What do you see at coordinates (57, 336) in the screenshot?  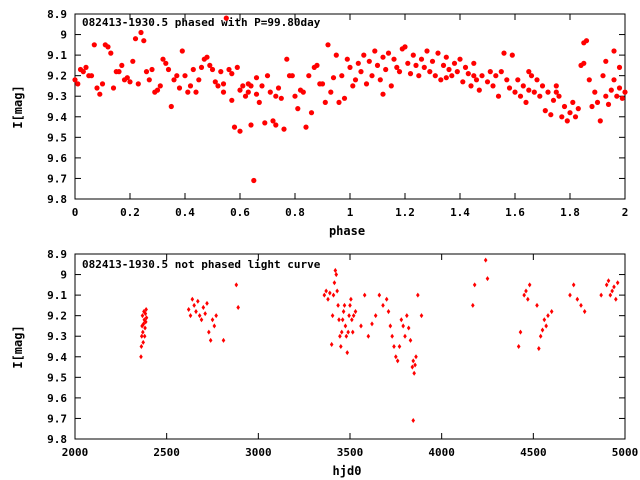 I see `unphased-y-tick-label: 9.3` at bounding box center [57, 336].